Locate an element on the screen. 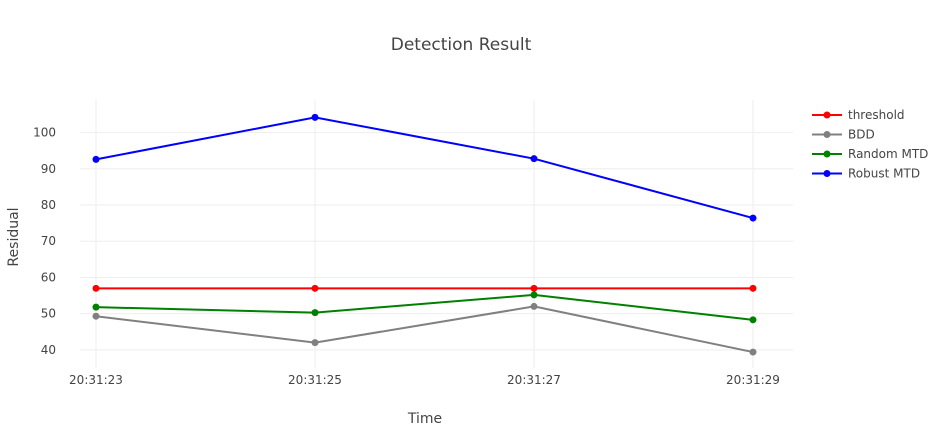  x-tick-labels: 20:31:23 20:31:25 20:31:27 20:31:29 is located at coordinates (424, 380).